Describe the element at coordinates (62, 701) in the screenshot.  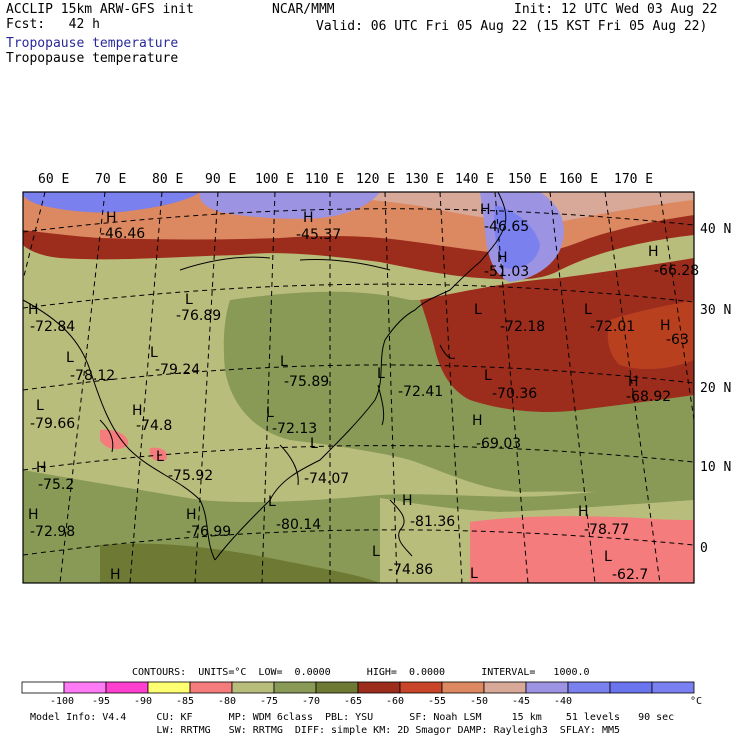
I see `color-bar-tick: -100` at that location.